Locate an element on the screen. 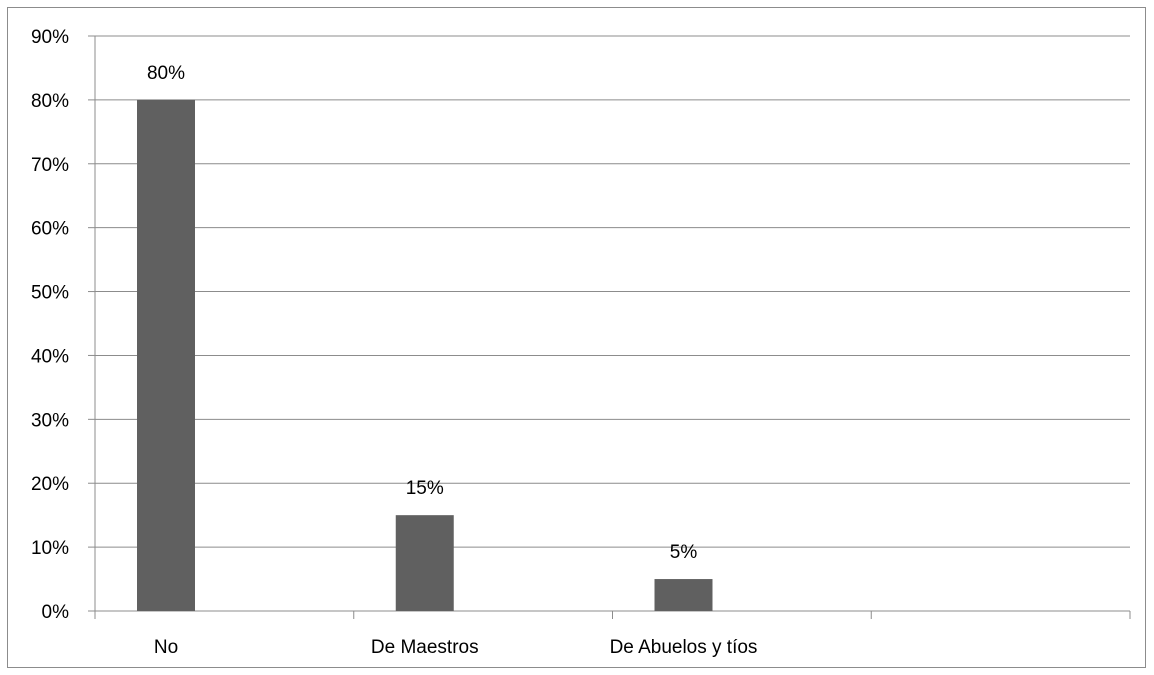 The image size is (1154, 675). x-category-label: De Maestros is located at coordinates (425, 647).